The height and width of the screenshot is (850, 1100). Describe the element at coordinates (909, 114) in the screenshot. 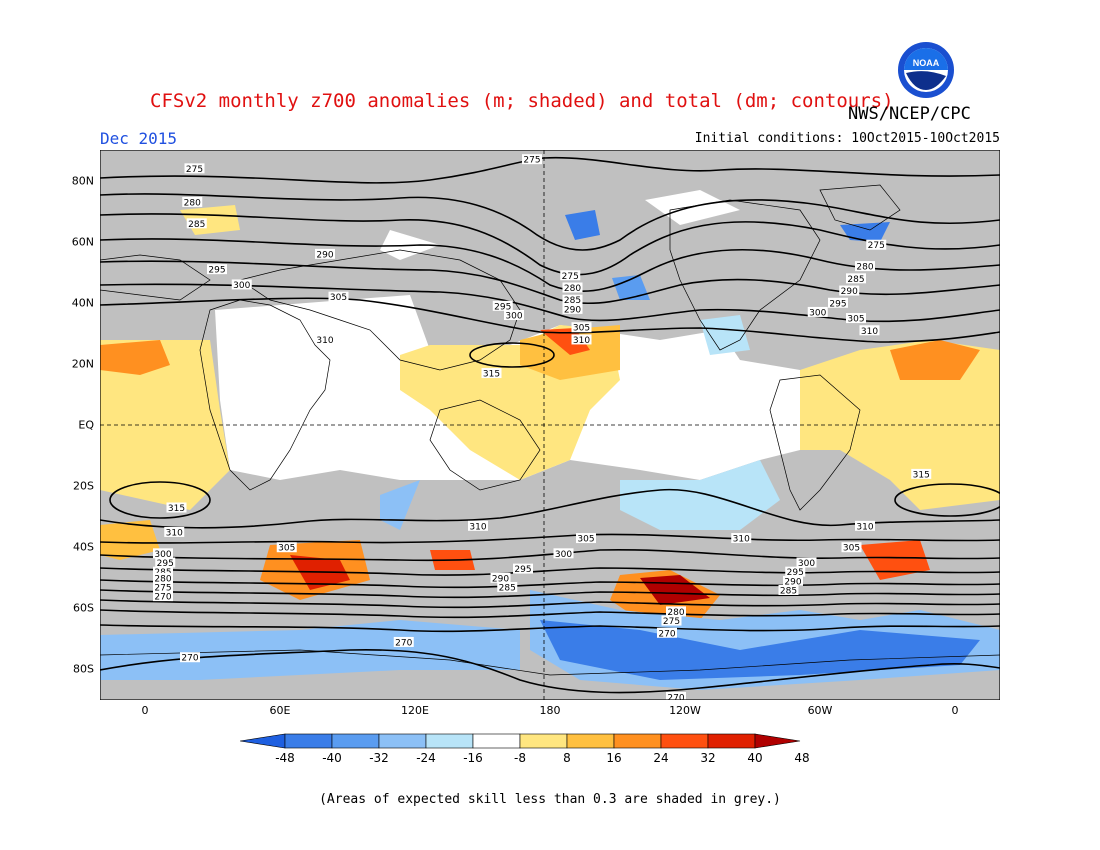

I see `agency-label: NWS/NCEP/CPC` at that location.